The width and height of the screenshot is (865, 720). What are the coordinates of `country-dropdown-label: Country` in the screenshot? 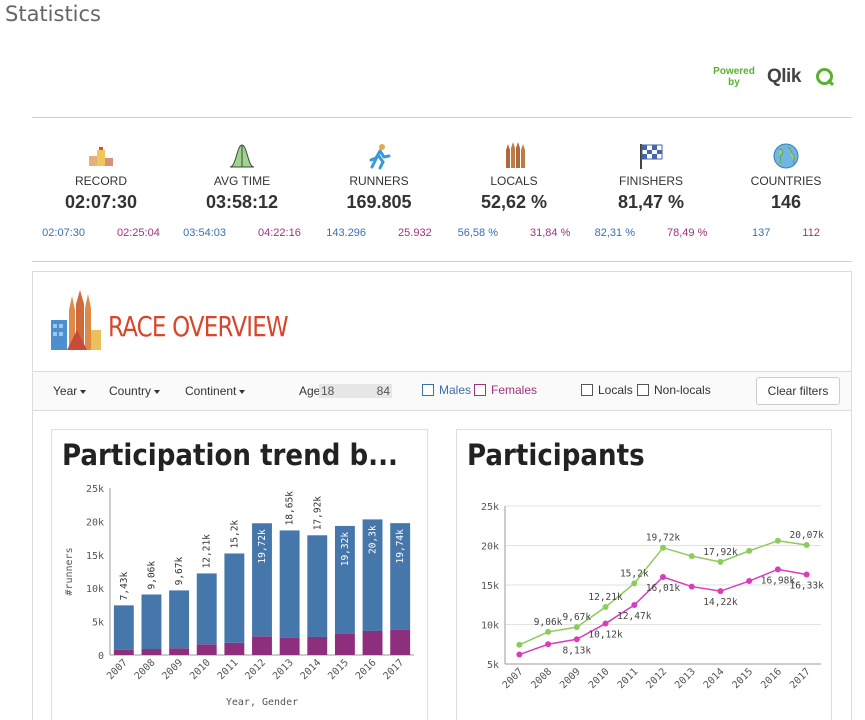 It's located at (130, 391).